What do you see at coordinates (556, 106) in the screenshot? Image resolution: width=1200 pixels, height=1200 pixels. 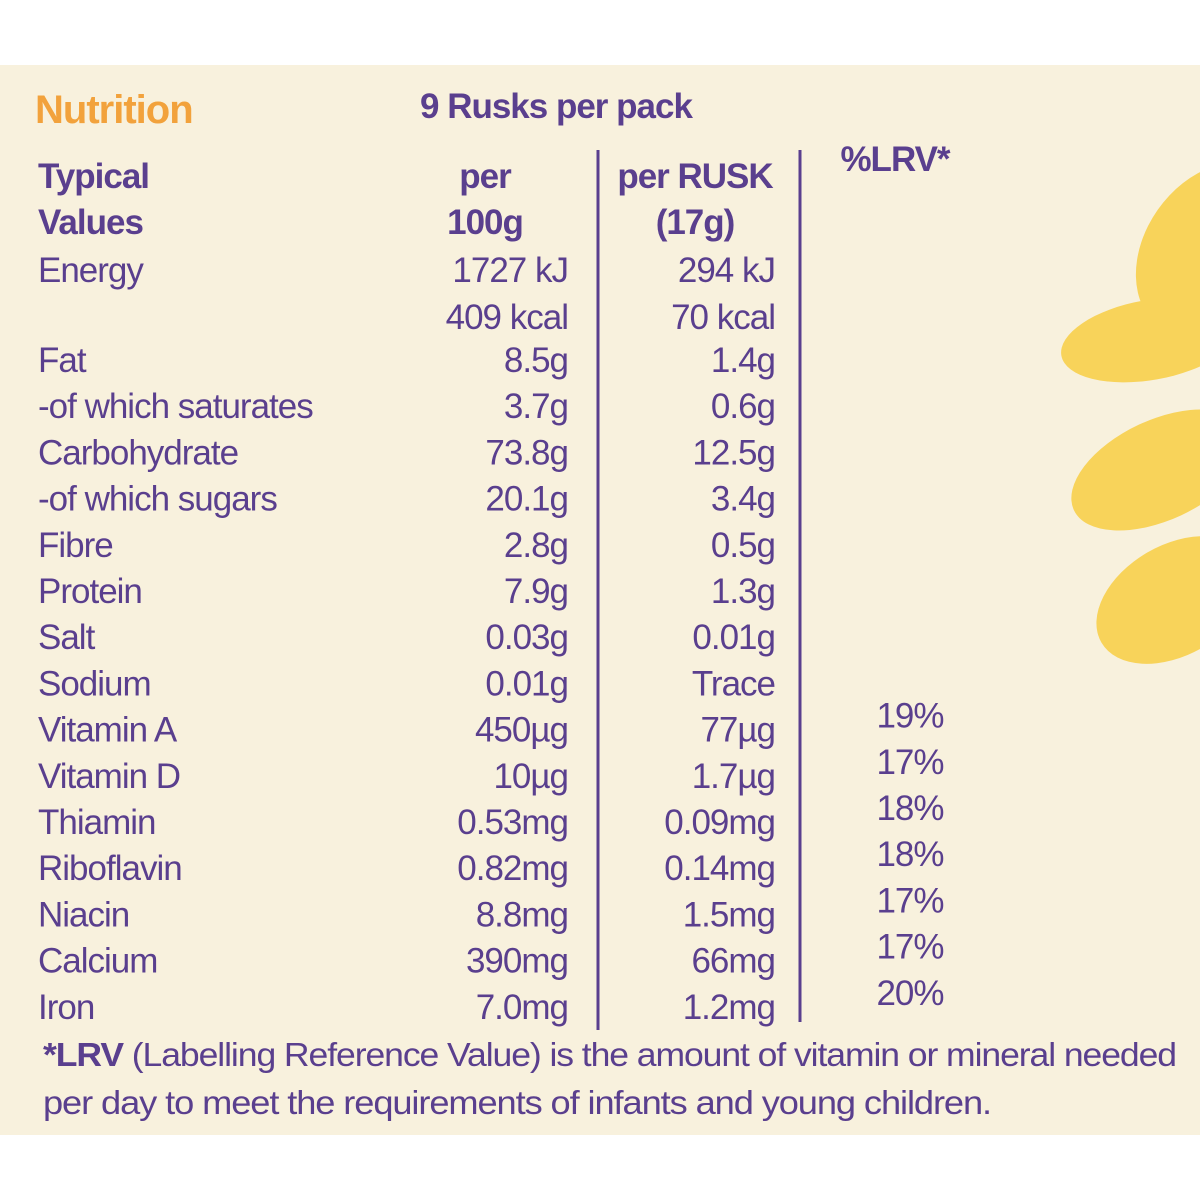 I see `pack-info: 9 Rusks per pack` at bounding box center [556, 106].